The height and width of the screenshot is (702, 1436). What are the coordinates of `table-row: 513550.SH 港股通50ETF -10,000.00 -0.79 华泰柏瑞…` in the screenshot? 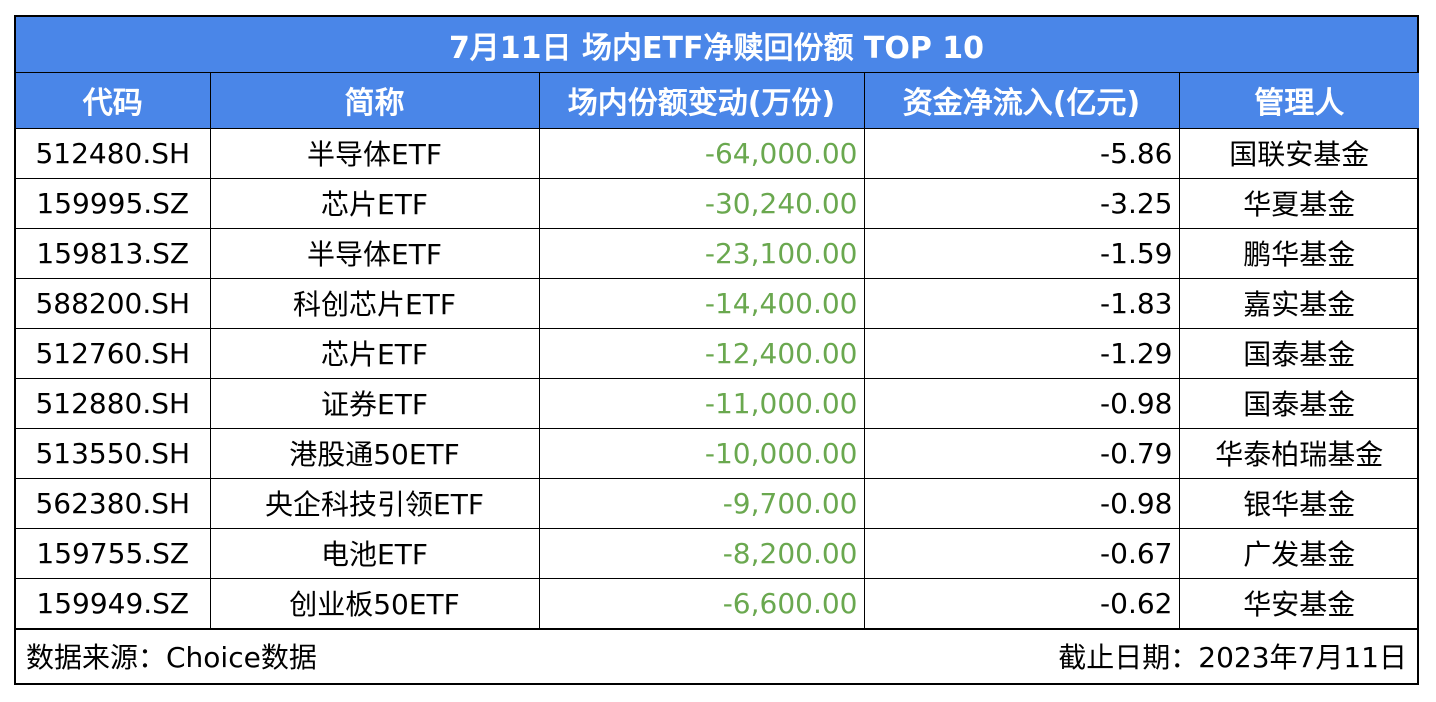 It's located at (717, 453).